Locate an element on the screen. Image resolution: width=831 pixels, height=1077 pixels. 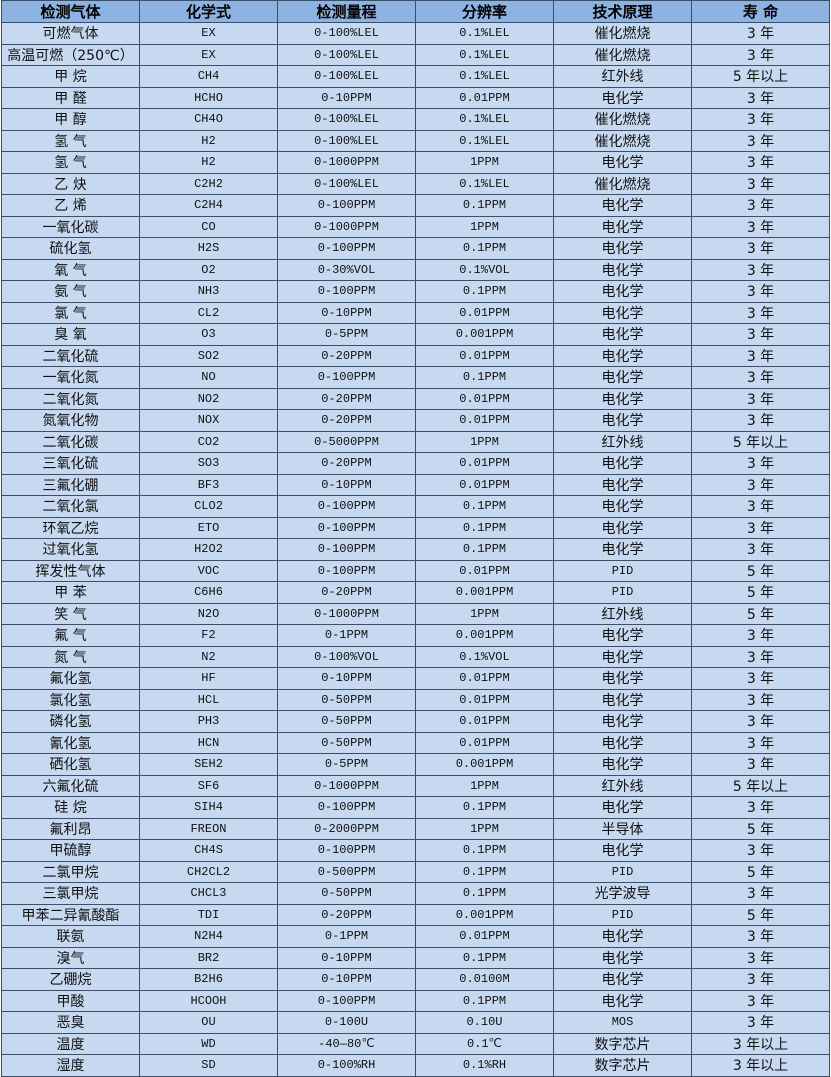
cell-resolution: 0.1%LEL is located at coordinates (484, 76).